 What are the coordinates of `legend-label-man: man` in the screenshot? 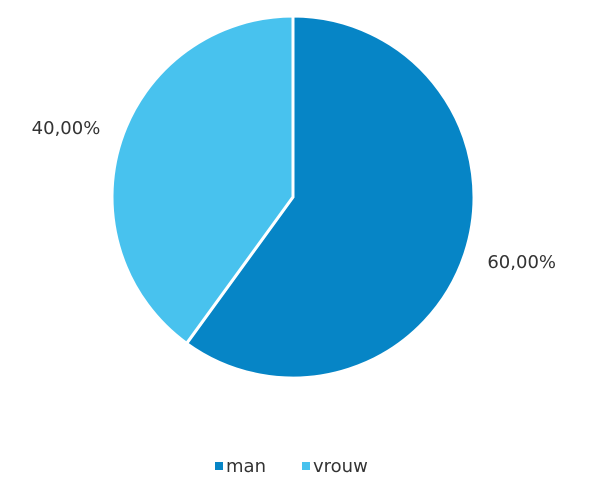 It's located at (246, 466).